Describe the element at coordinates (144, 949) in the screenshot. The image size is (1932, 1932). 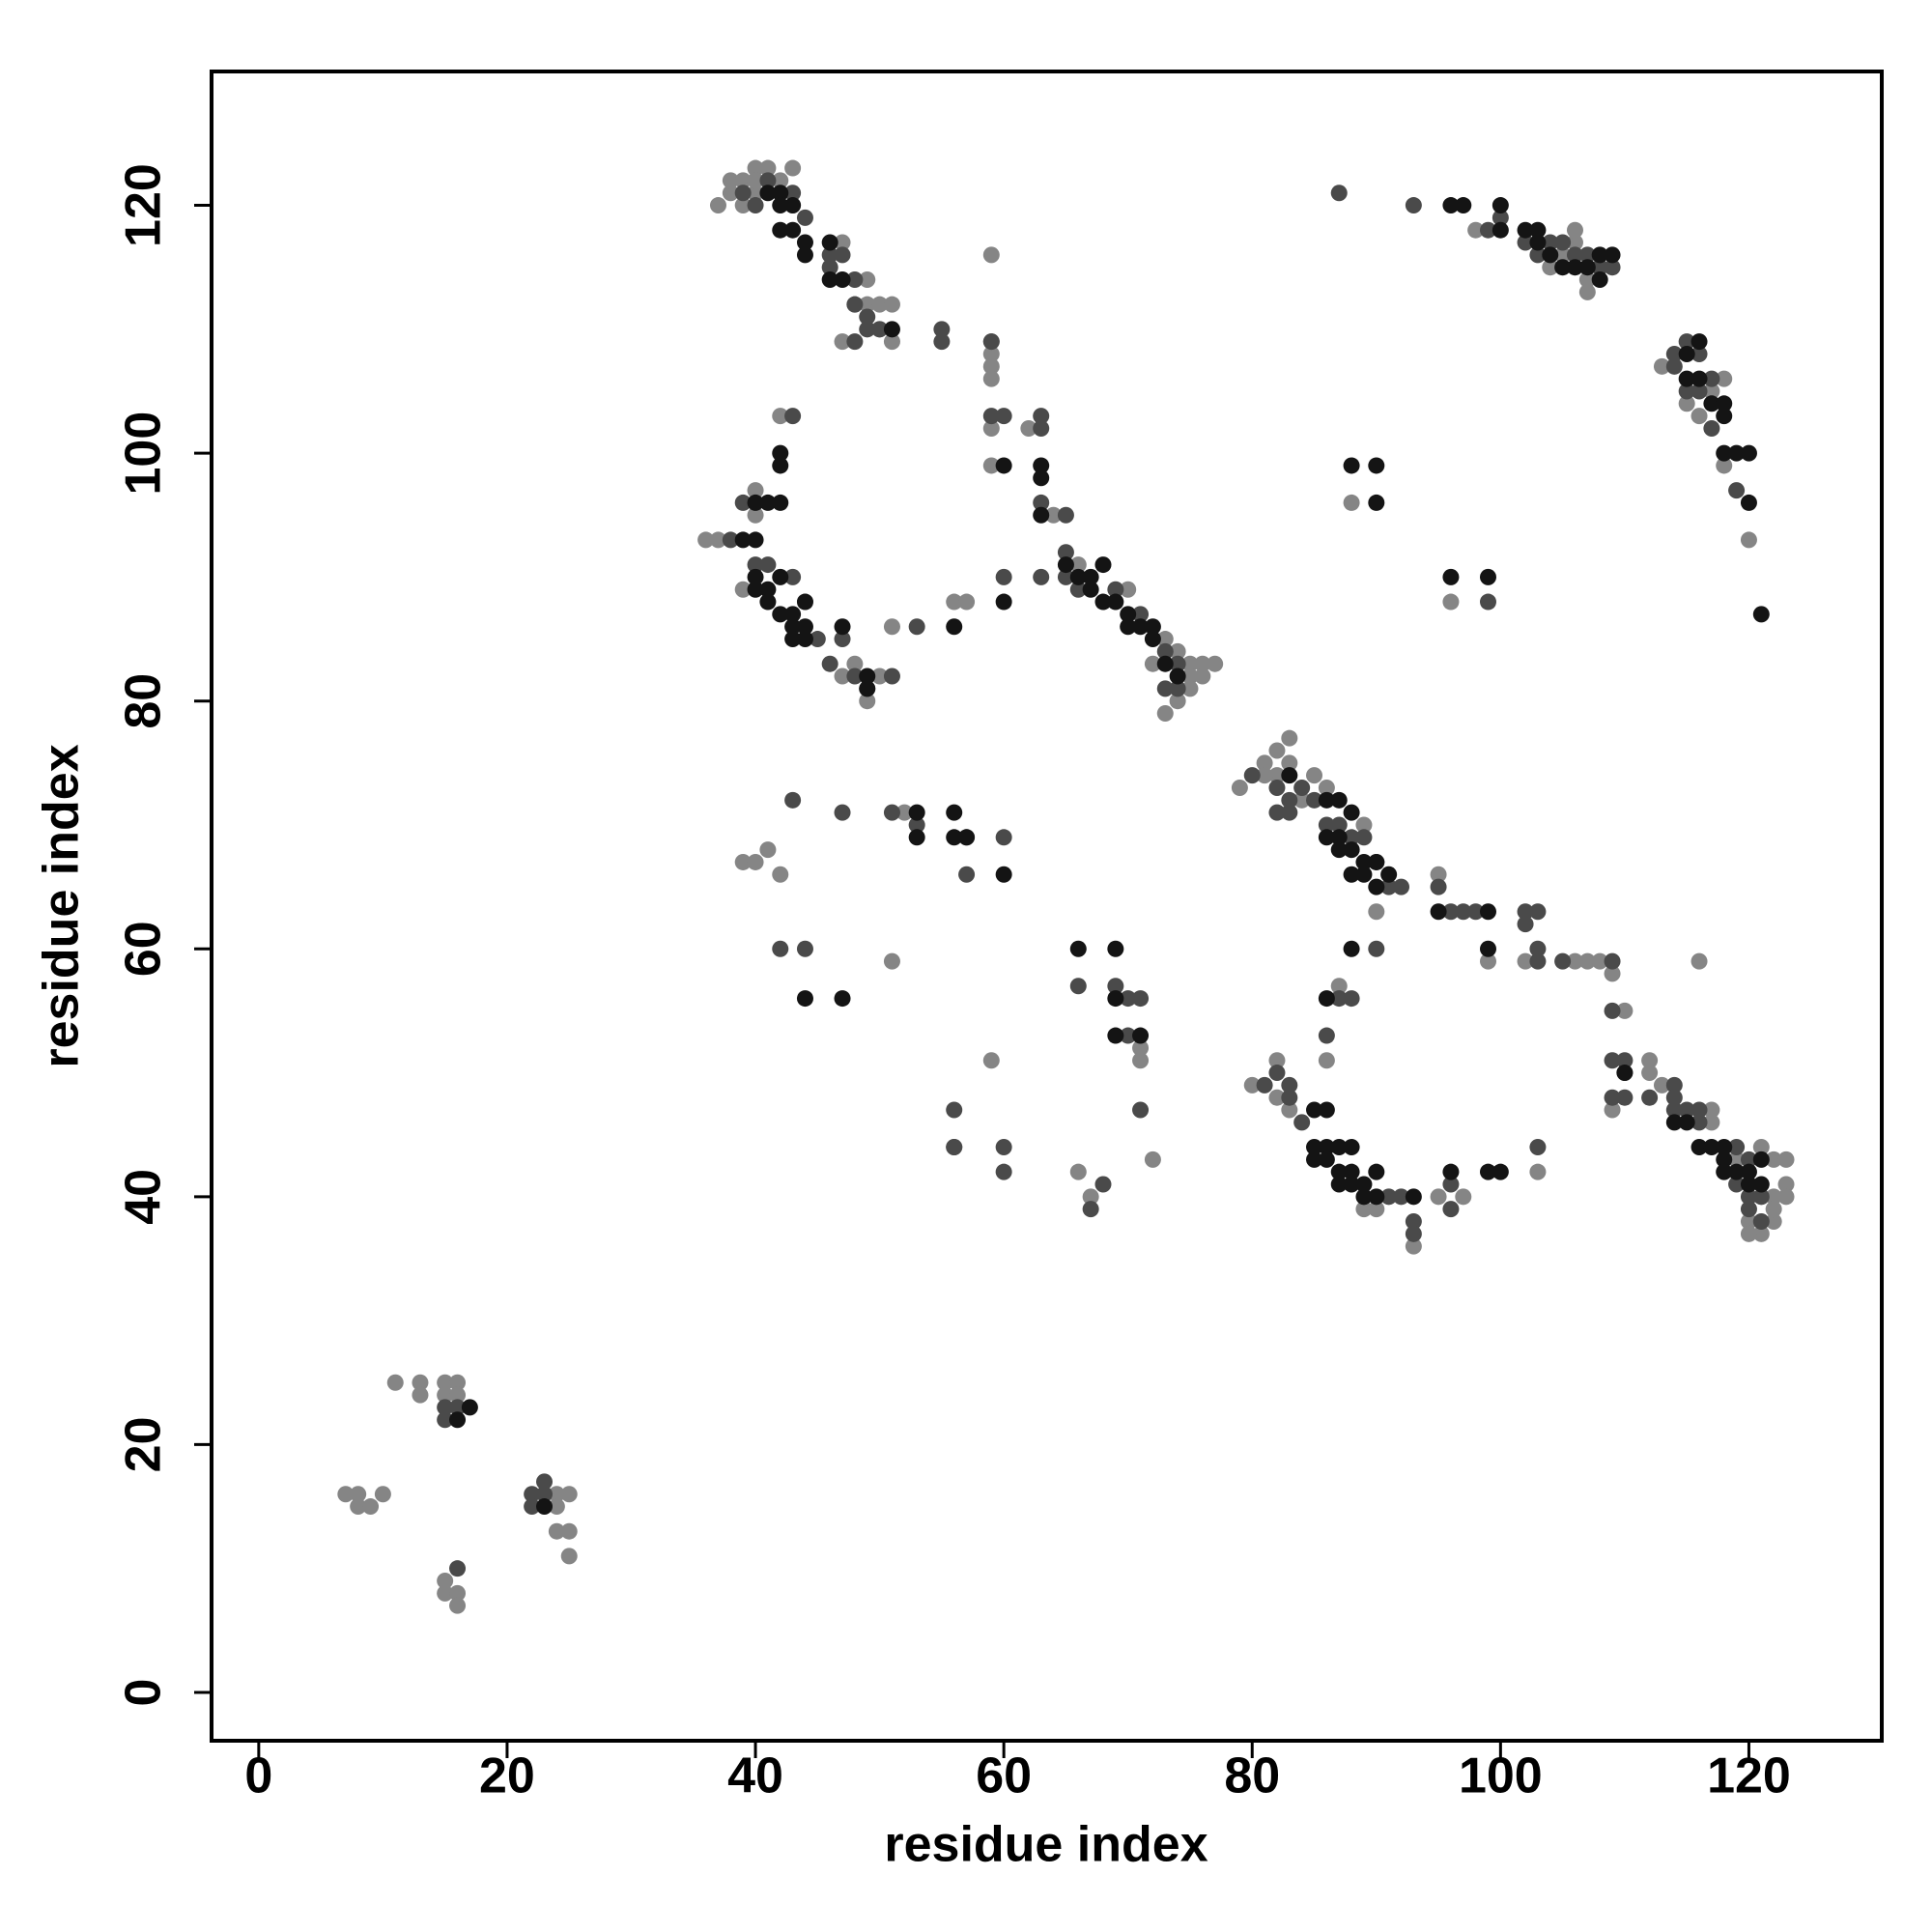
I see `y-tick-label: 60` at that location.